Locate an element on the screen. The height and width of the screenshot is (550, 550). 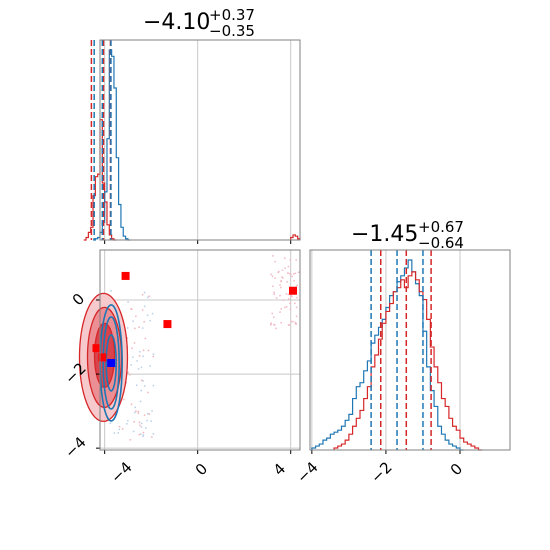
hist1-frame is located at coordinates (410, 350).